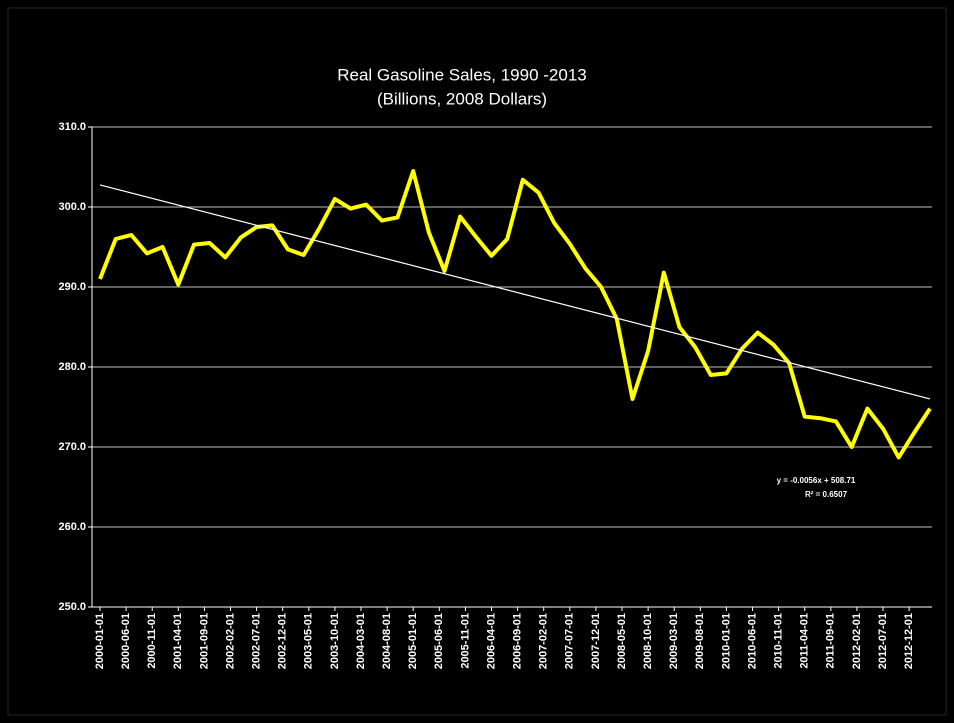  What do you see at coordinates (462, 74) in the screenshot?
I see `chart-title: Real Gasoline Sales, 1990 -2013` at bounding box center [462, 74].